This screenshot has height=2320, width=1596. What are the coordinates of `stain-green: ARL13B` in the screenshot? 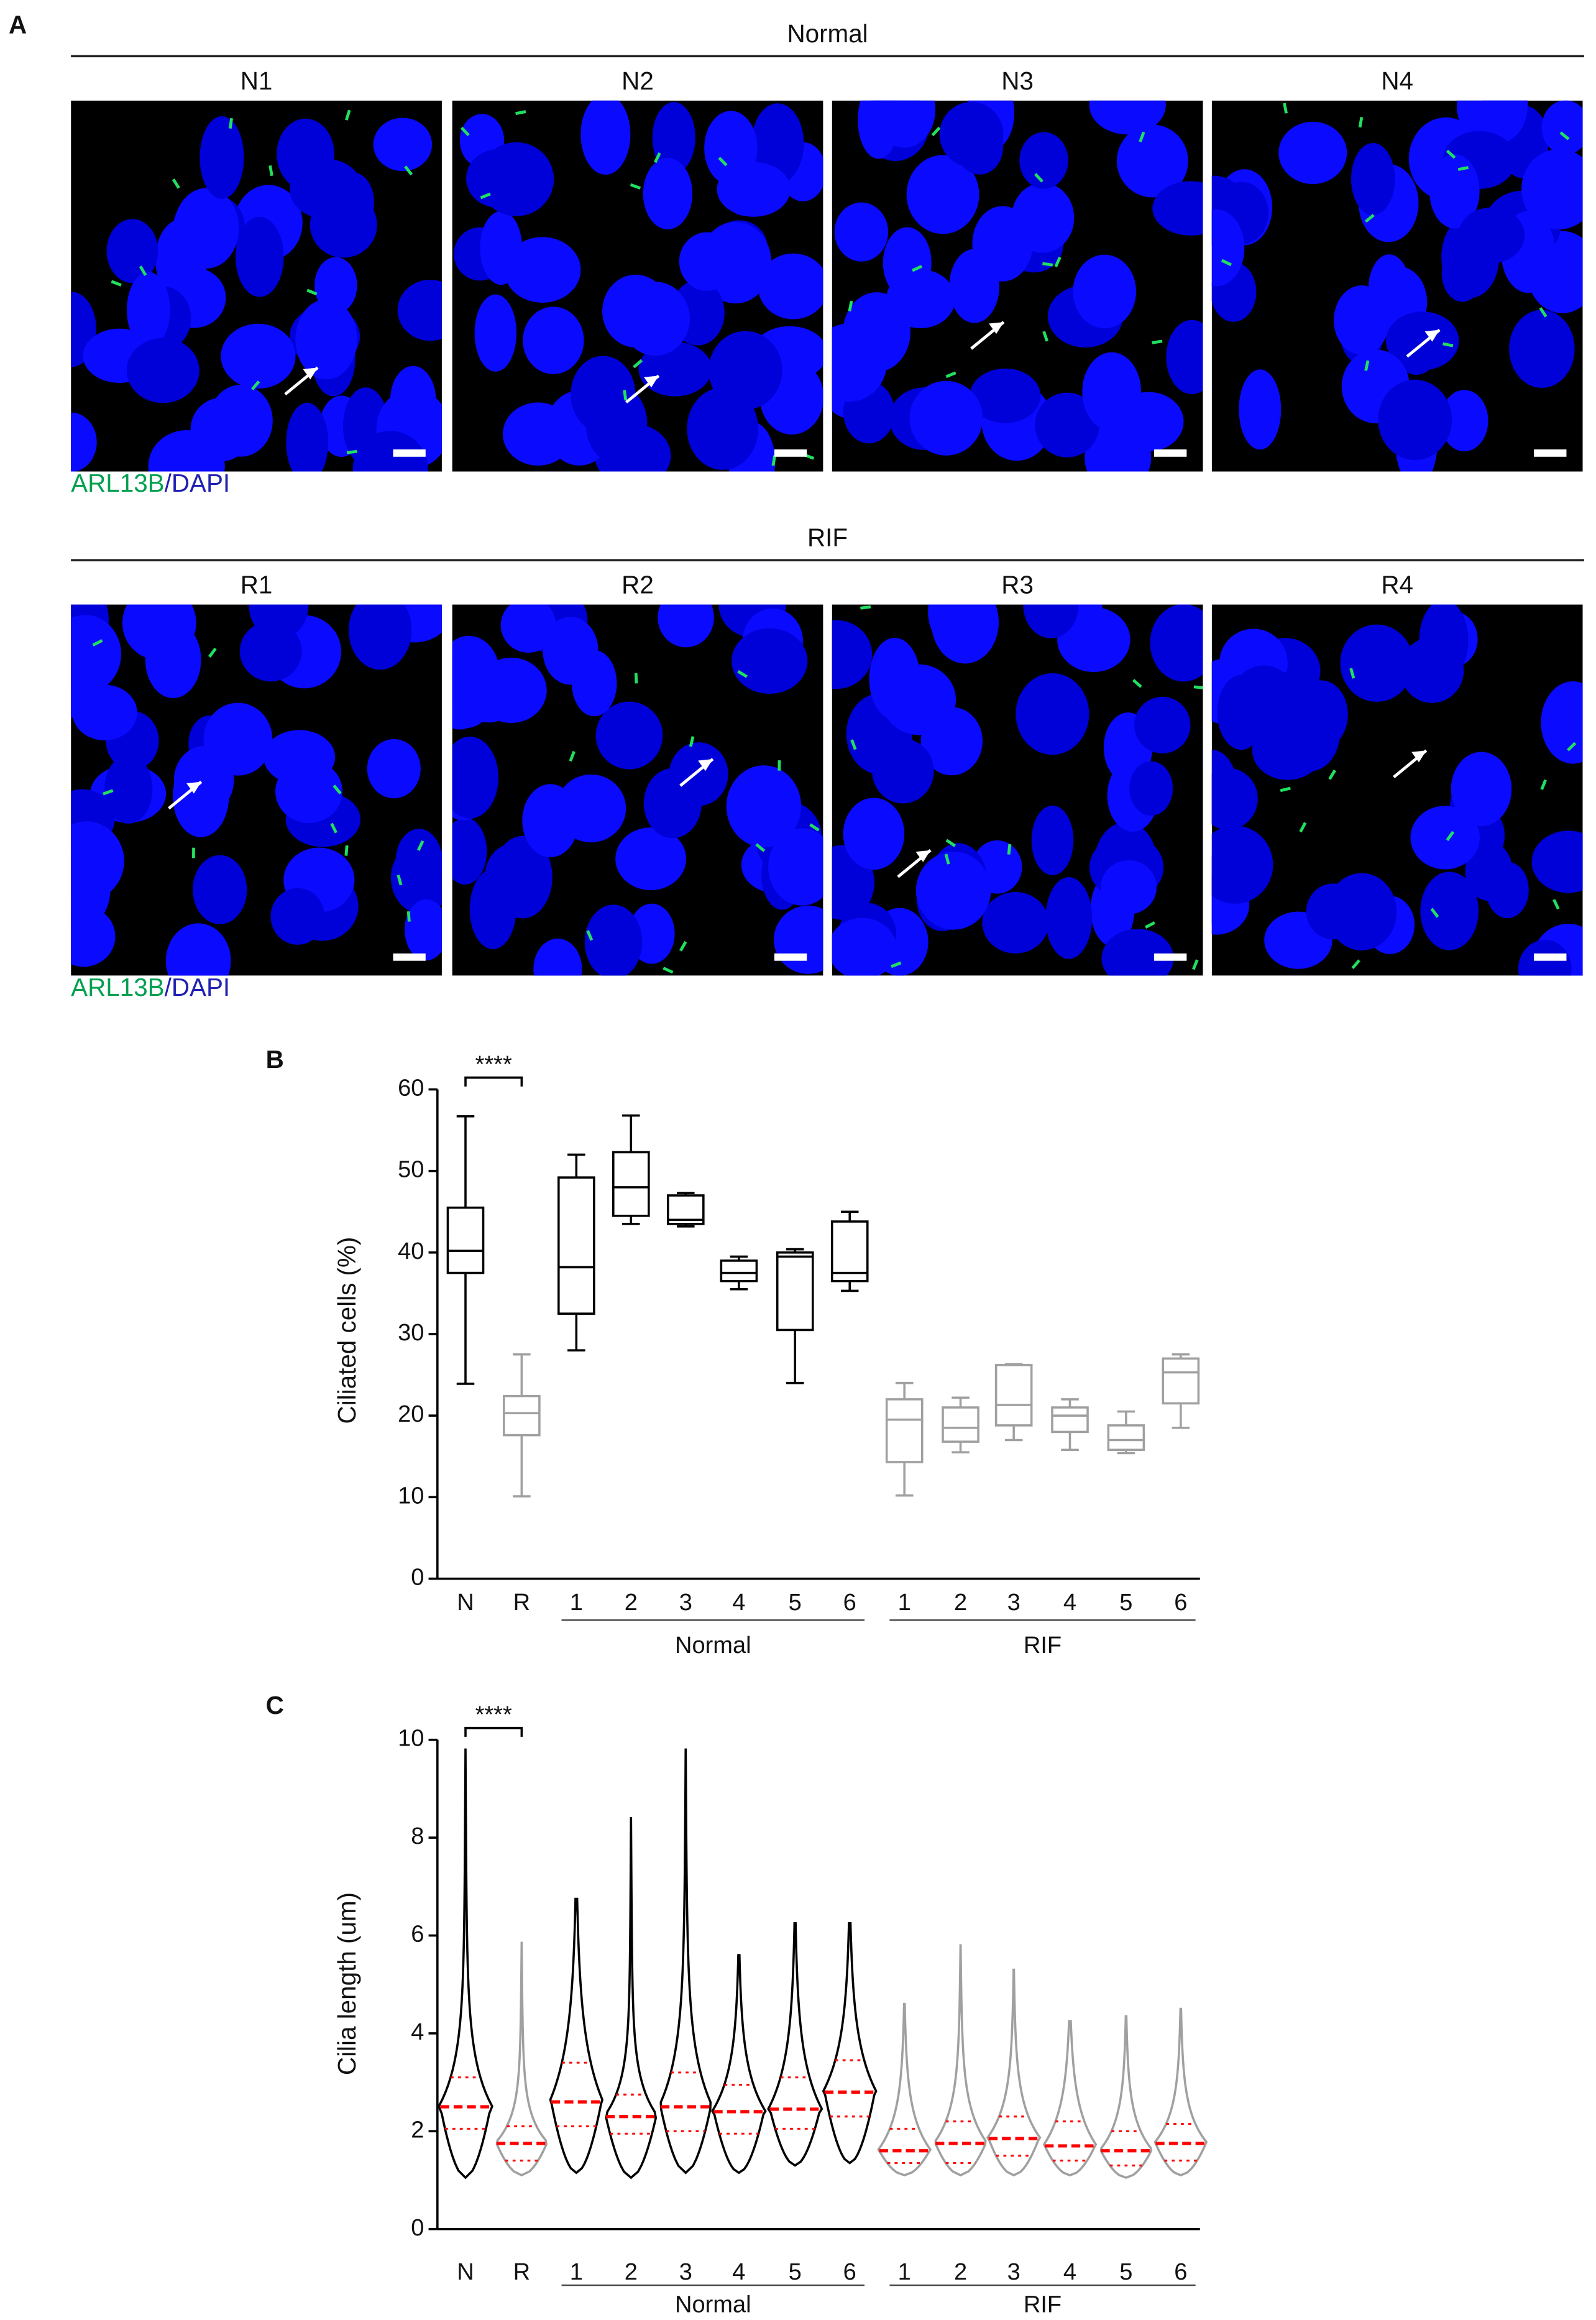 It's located at (118, 986).